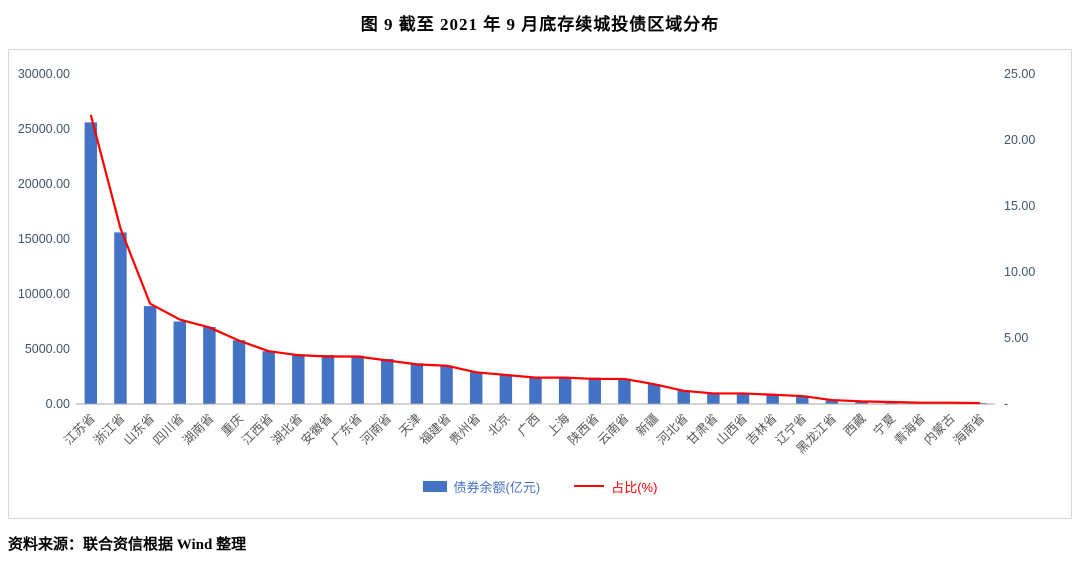 Image resolution: width=1080 pixels, height=585 pixels. What do you see at coordinates (79, 429) in the screenshot?
I see `x-axis-label: 江苏省` at bounding box center [79, 429].